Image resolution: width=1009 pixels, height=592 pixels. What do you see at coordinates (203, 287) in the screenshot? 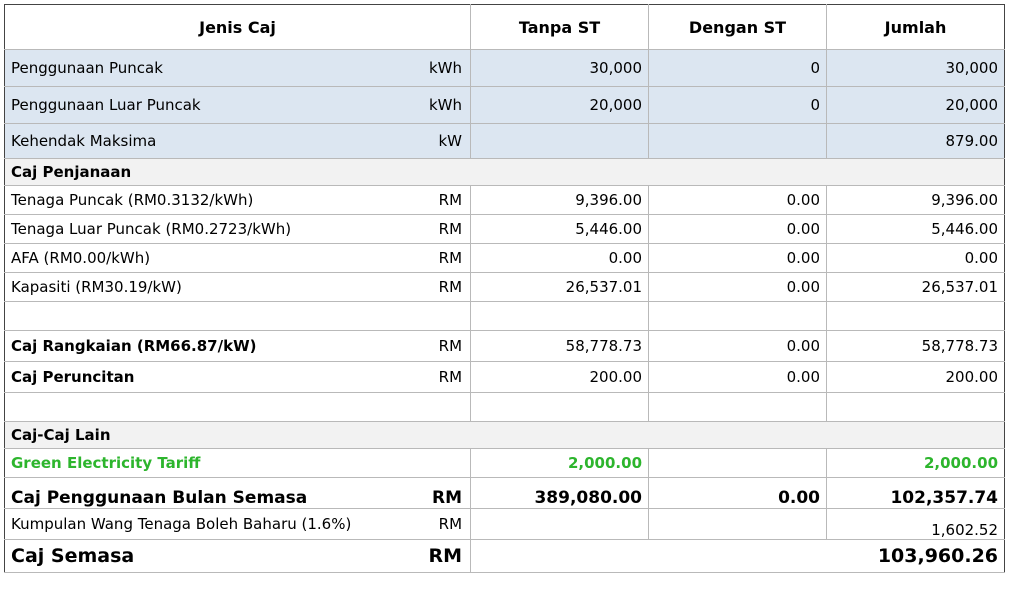
I see `item-label: Kapasiti (RM30.19/kW)` at bounding box center [203, 287].